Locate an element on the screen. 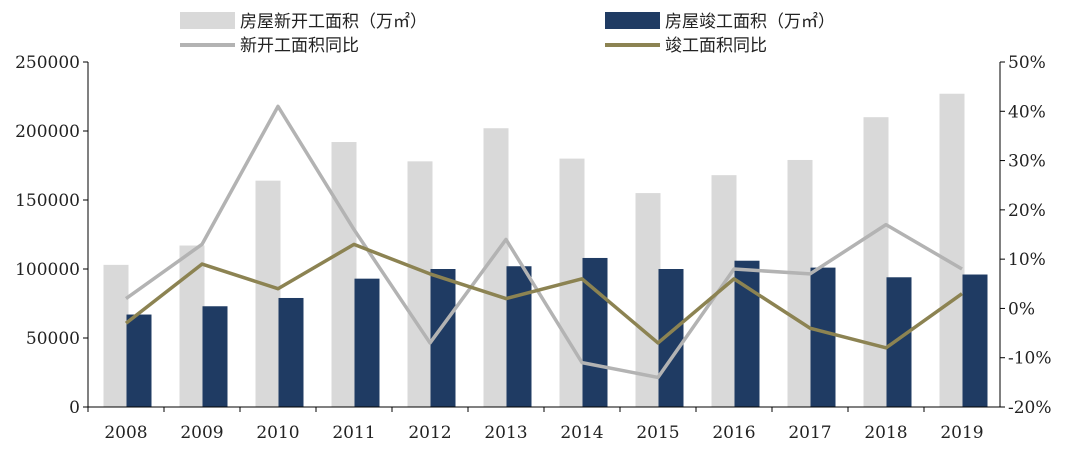 Image resolution: width=1080 pixels, height=450 pixels. x-tick-label: 2014 is located at coordinates (581, 433).